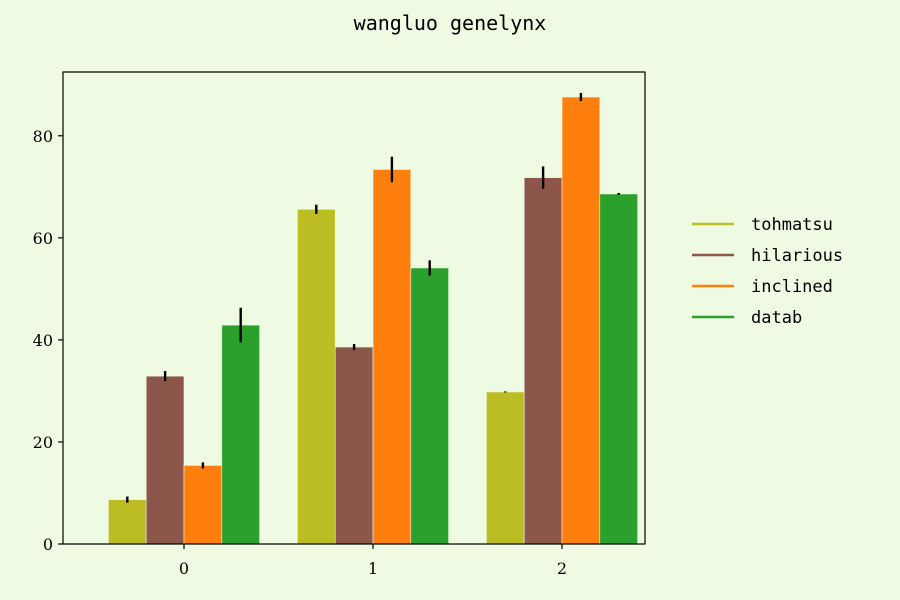 The width and height of the screenshot is (900, 600). I want to click on legend-label-inclined: inclined, so click(792, 287).